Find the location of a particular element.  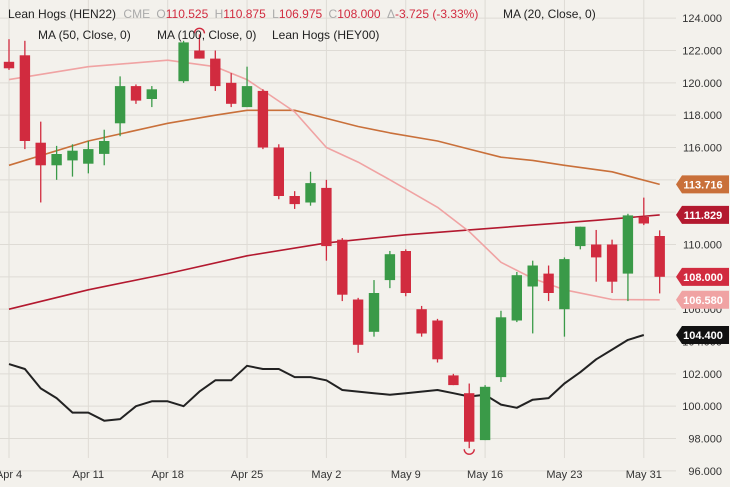

axis-price-tag: 113.716 is located at coordinates (702, 184).